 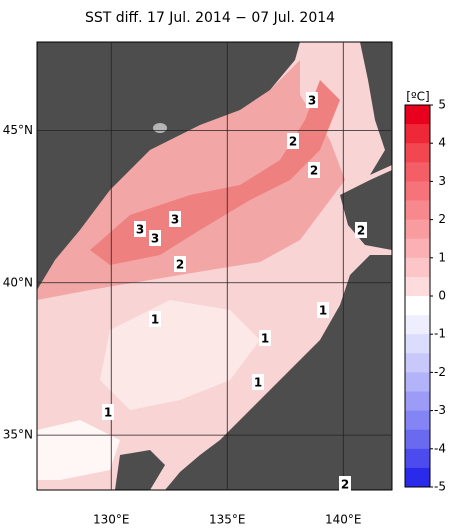 I want to click on lon-tick-label: 130°E, so click(x=111, y=520).